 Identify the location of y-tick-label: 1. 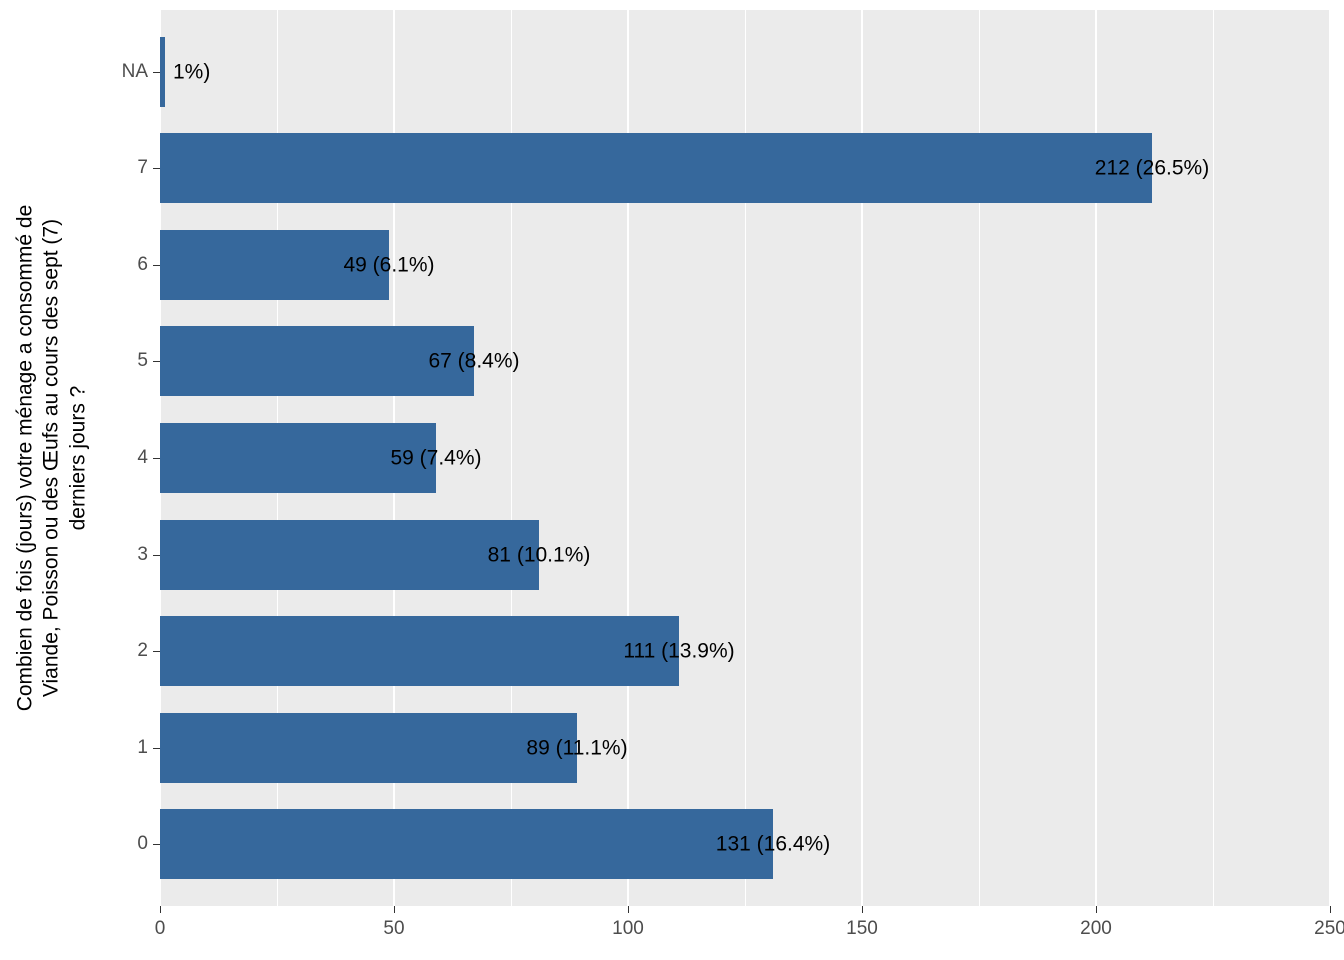
(142, 747).